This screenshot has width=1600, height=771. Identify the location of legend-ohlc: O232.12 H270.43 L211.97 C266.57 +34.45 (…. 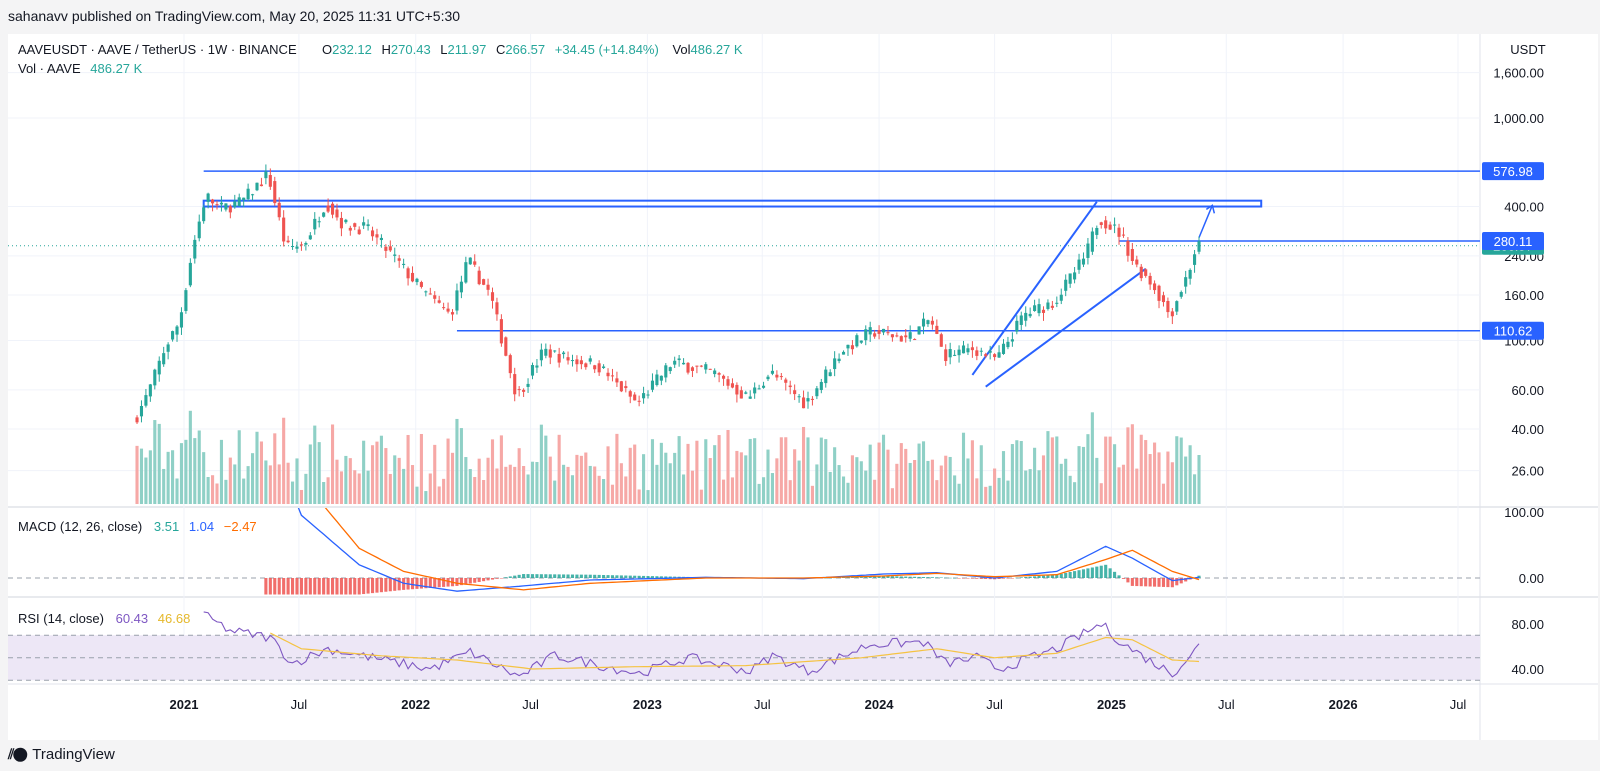
(532, 49).